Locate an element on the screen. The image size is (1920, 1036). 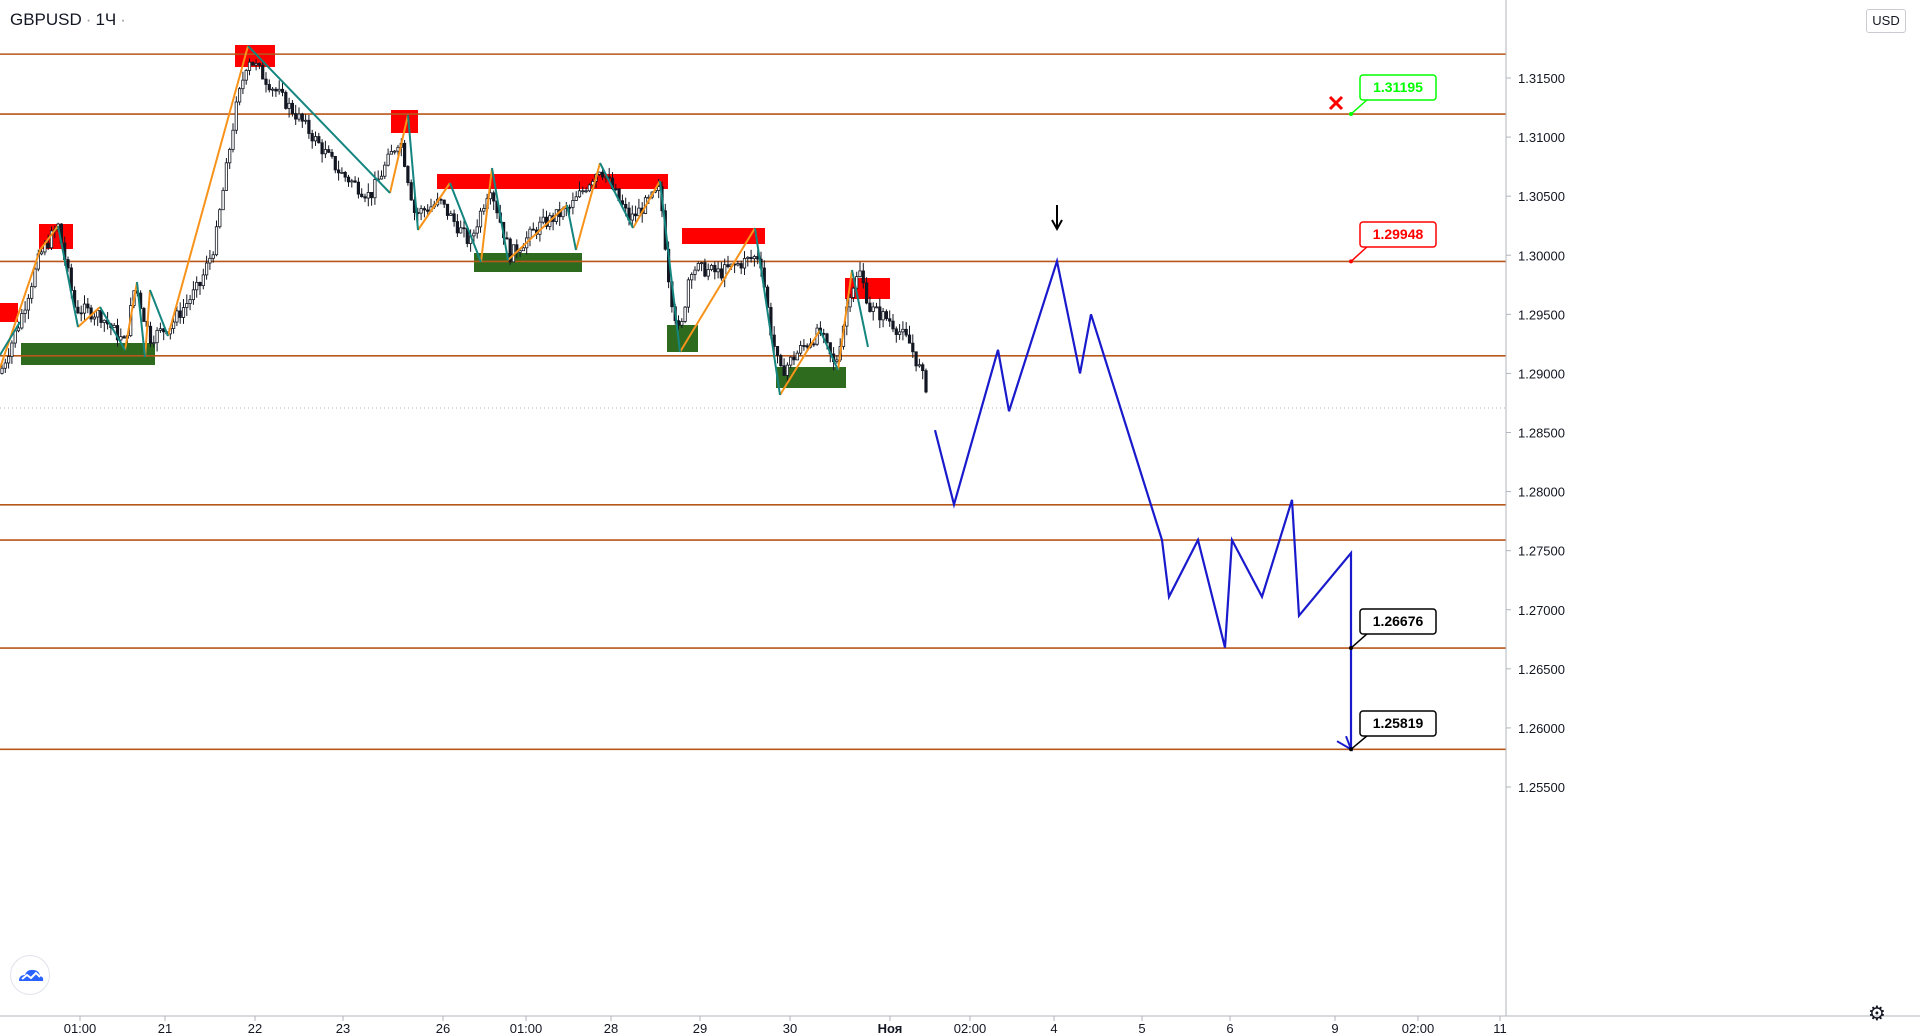
x-tick-label: 01:00 is located at coordinates (80, 1028).